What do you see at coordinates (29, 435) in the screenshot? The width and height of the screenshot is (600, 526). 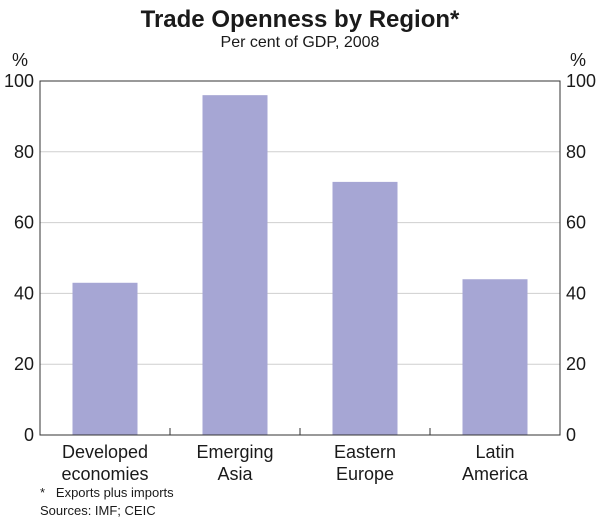 I see `y-tick-left-0: 0` at bounding box center [29, 435].